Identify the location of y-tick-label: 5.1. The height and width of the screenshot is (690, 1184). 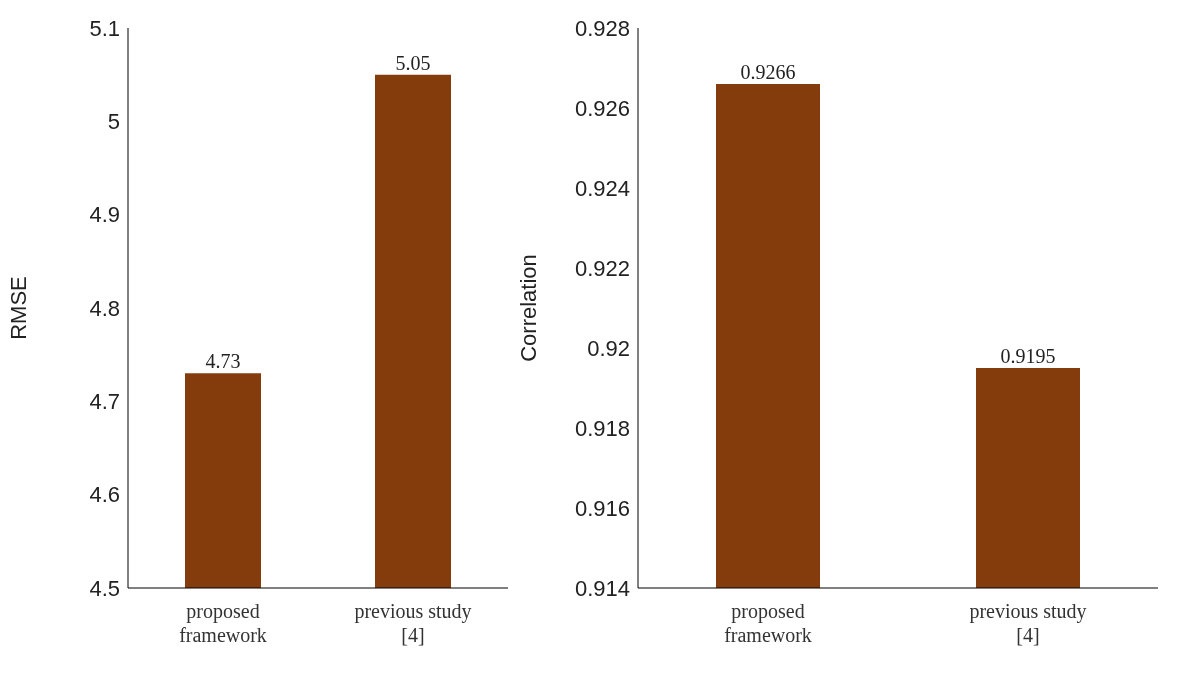
(104, 28).